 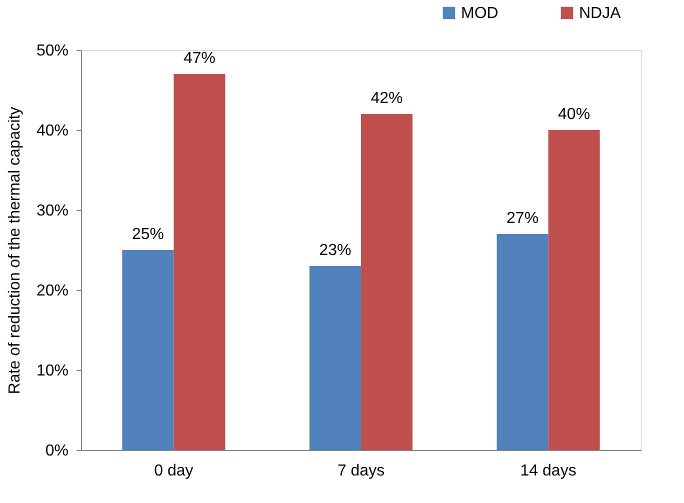 I want to click on y-tick-label: 0%, so click(x=56, y=451).